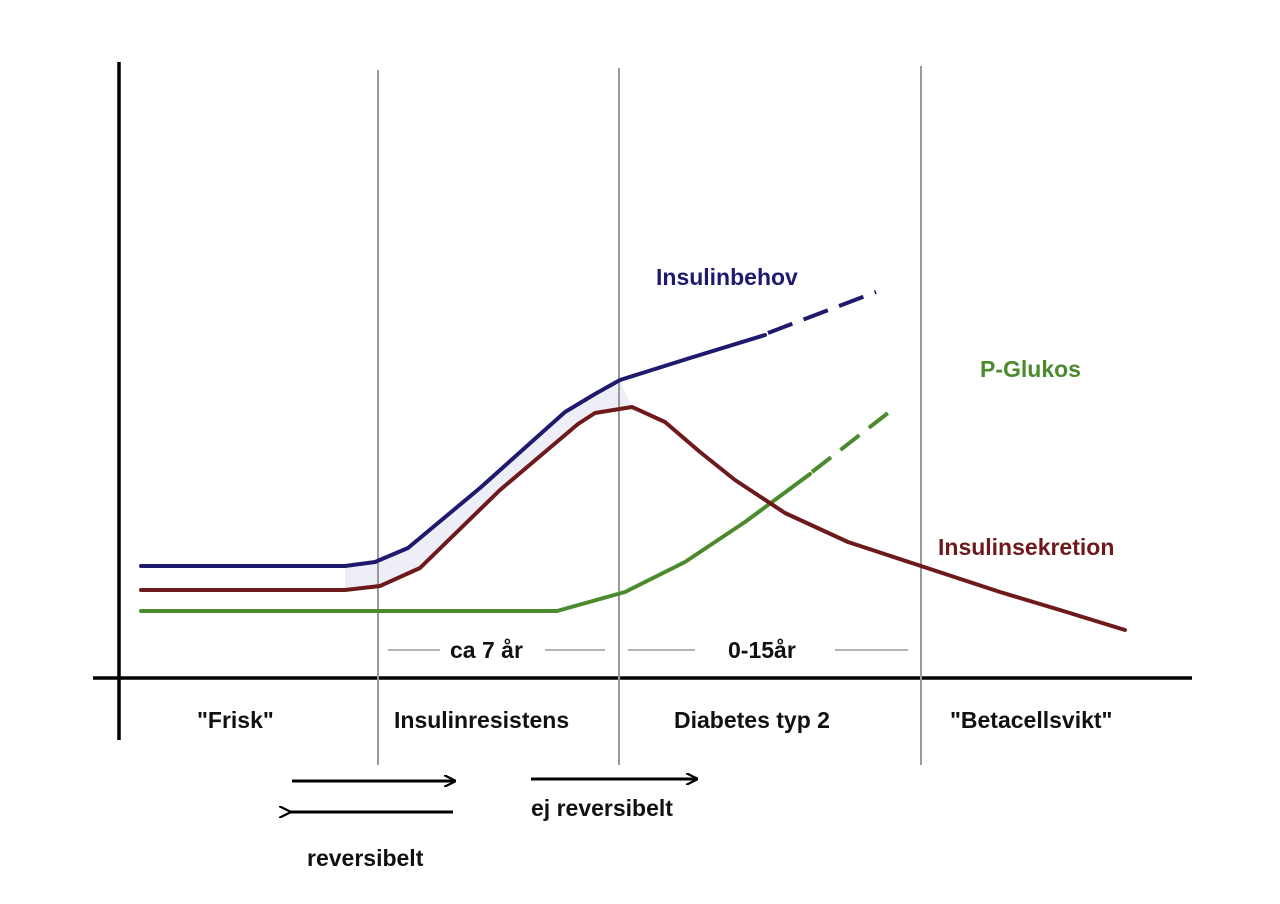 The width and height of the screenshot is (1280, 904). What do you see at coordinates (850, 442) in the screenshot?
I see `glucose-curve-projection` at bounding box center [850, 442].